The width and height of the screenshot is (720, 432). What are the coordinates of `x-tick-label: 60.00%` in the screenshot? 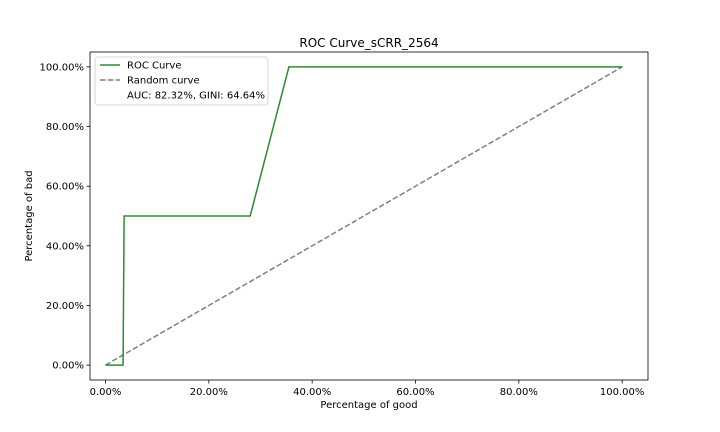 It's located at (415, 392).